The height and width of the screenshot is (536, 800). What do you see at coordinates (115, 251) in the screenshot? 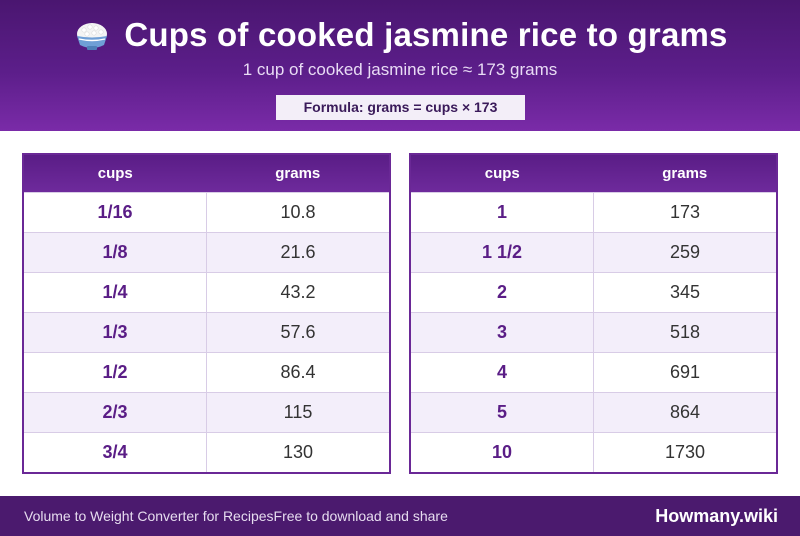
I see `cups-cell: 1/8` at bounding box center [115, 251].